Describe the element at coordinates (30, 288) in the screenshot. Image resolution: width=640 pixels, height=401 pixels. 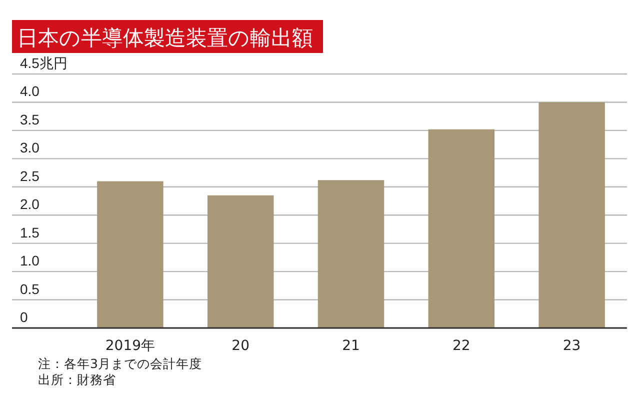
I see `y-tick-label: 0.5` at that location.